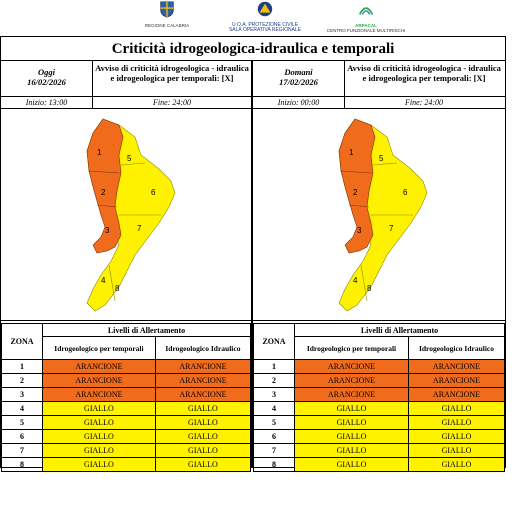 The width and height of the screenshot is (512, 512). What do you see at coordinates (47, 79) in the screenshot?
I see `day-label-cell: Oggi 16/02/2026` at bounding box center [47, 79].